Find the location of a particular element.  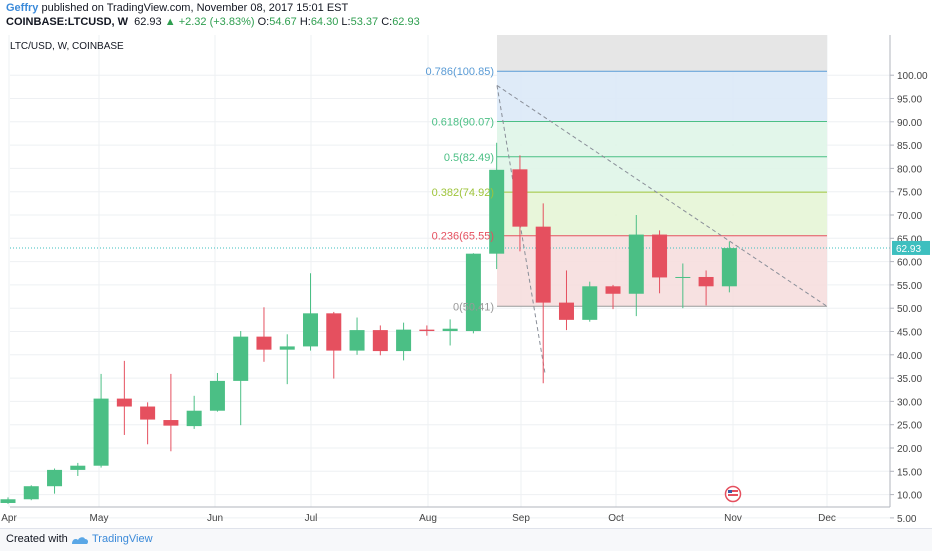

time-tick-label: Jul is located at coordinates (311, 518).